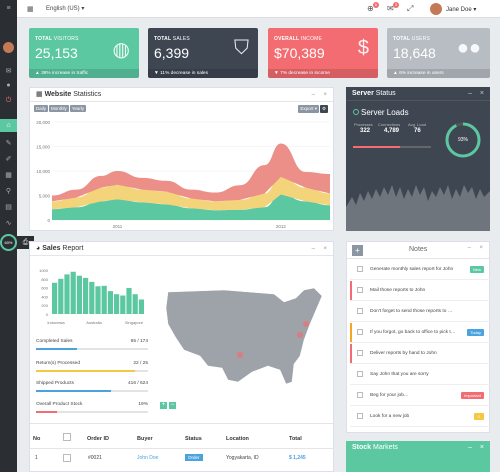 The image size is (500, 472). I want to click on chart-line-icon: ∿, so click(8, 223).